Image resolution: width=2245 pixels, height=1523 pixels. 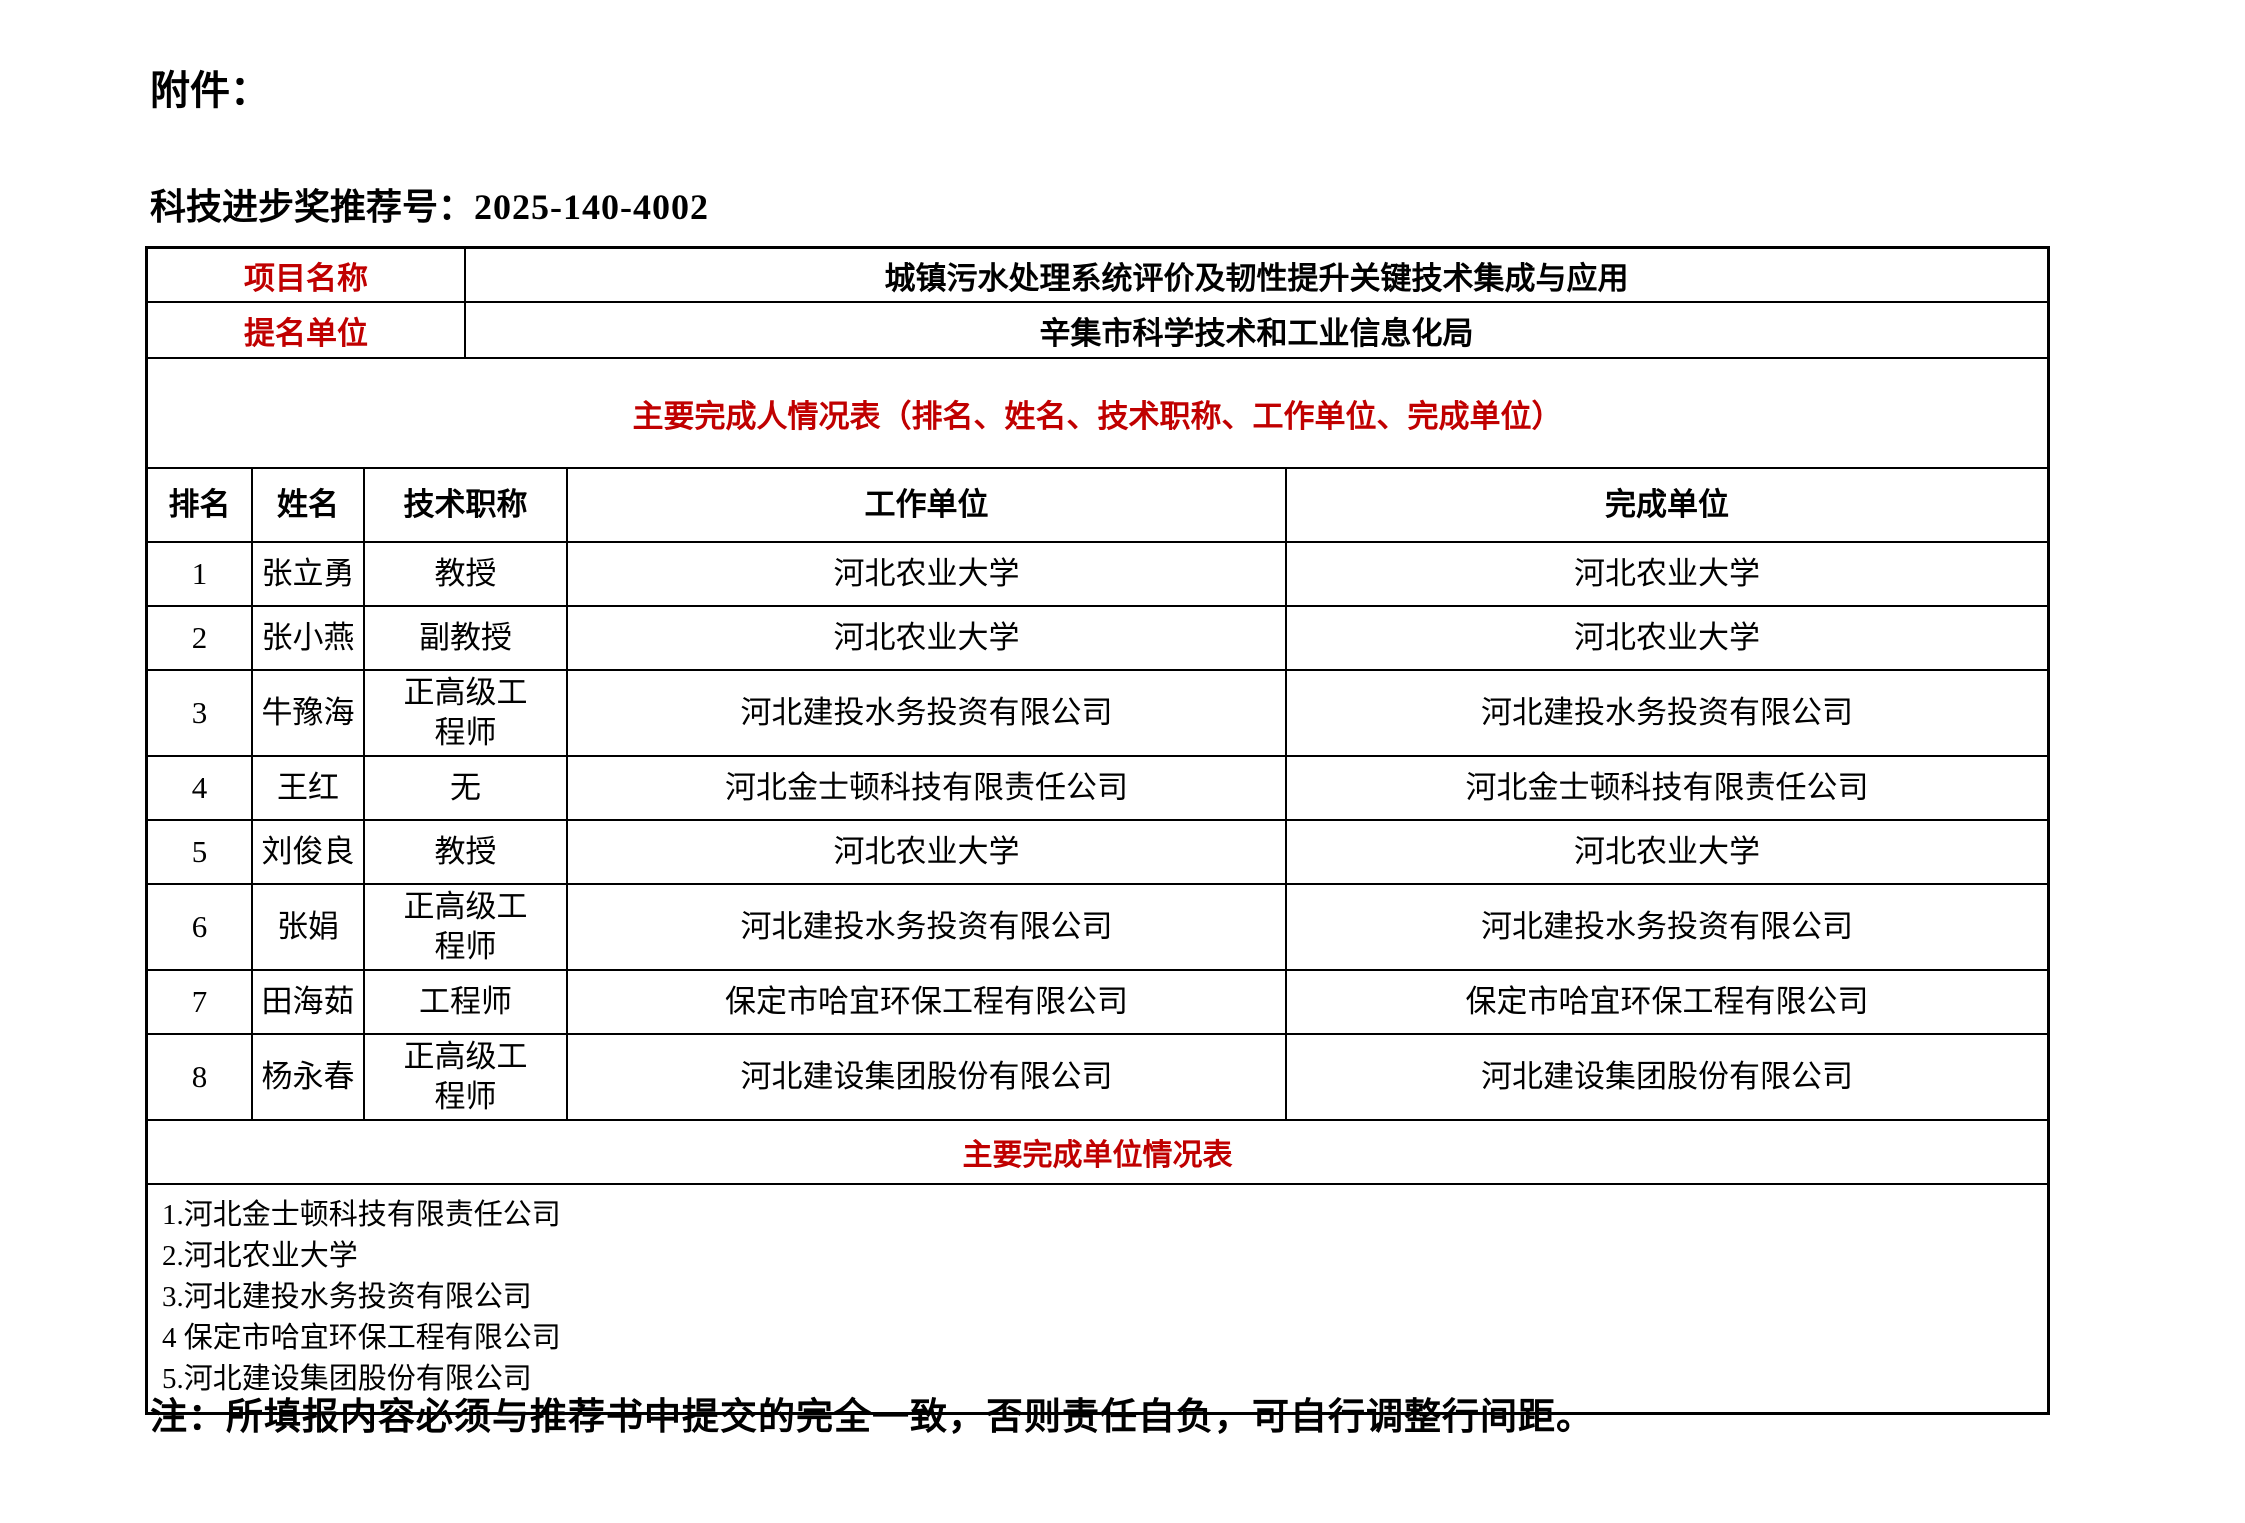 What do you see at coordinates (1666, 505) in the screenshot?
I see `column-header-completion-unit: 完成单位` at bounding box center [1666, 505].